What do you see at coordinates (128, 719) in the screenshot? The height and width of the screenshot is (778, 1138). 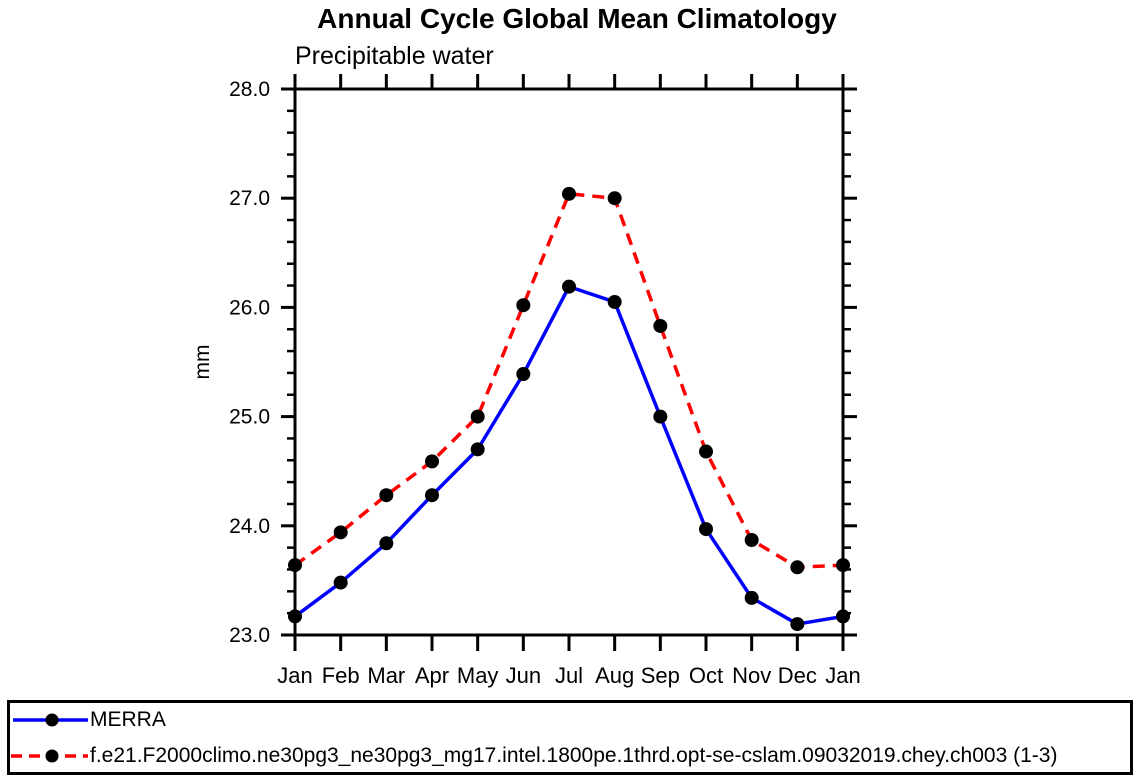 I see `legend-label: MERRA` at bounding box center [128, 719].